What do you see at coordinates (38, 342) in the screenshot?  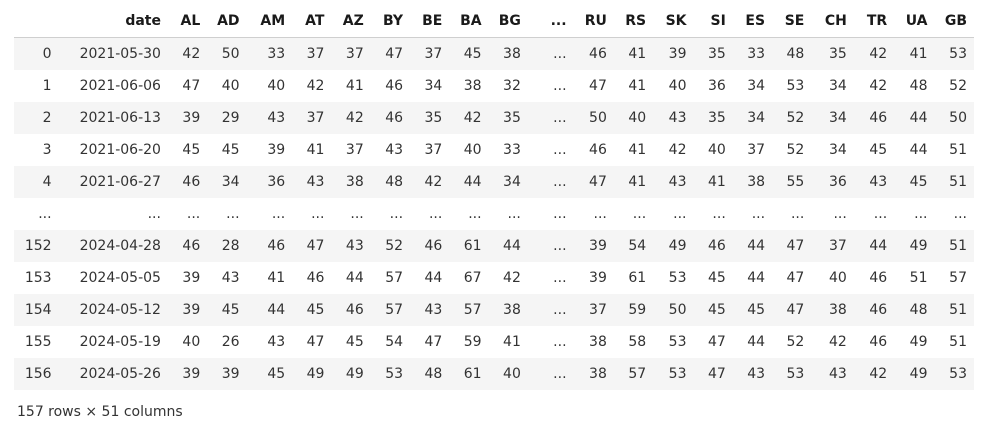 I see `row-index: 155` at bounding box center [38, 342].